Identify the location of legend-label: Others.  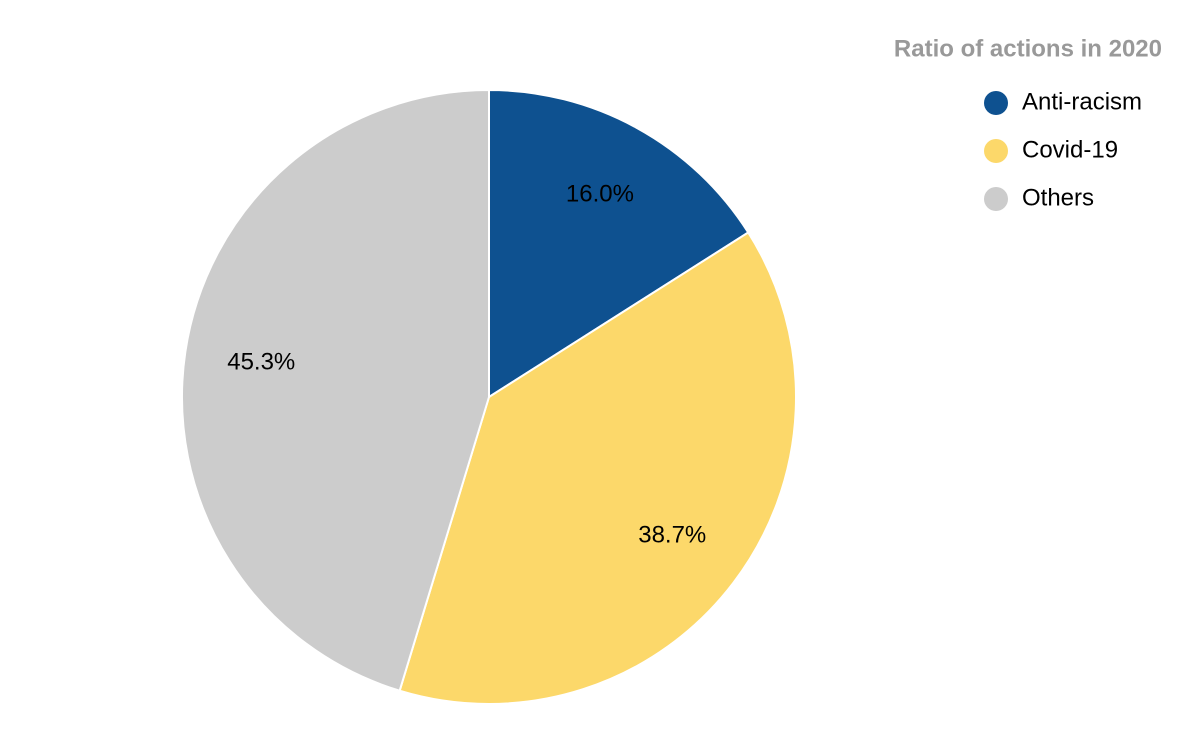
(1058, 197).